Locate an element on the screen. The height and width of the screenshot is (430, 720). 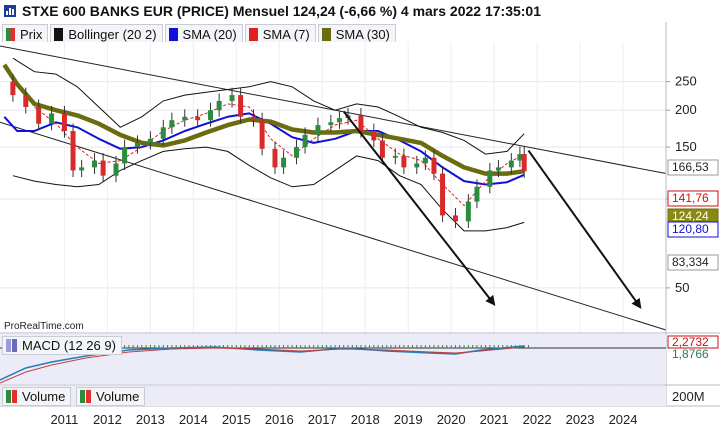
sma30-swatch-icon is located at coordinates (326, 34).